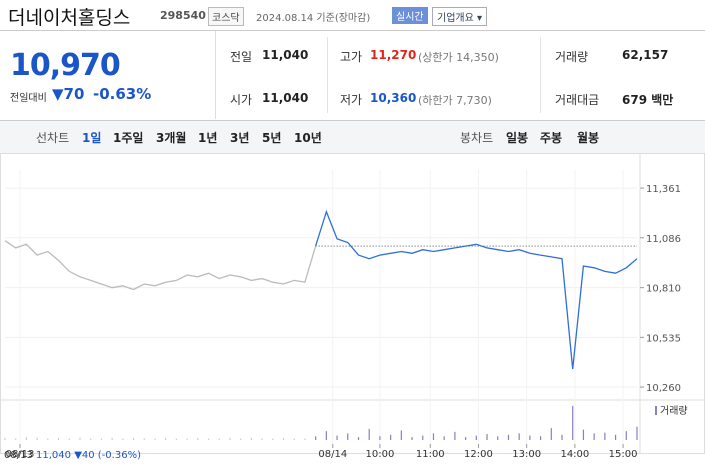  Describe the element at coordinates (645, 55) in the screenshot. I see `stat-value: 62,157` at that location.